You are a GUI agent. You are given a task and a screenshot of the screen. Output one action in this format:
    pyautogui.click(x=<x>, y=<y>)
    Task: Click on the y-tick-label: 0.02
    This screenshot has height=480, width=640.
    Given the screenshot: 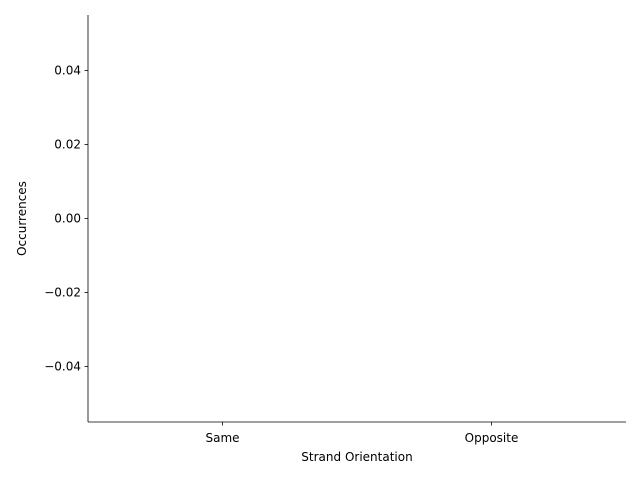 What is the action you would take?
    pyautogui.click(x=67, y=145)
    